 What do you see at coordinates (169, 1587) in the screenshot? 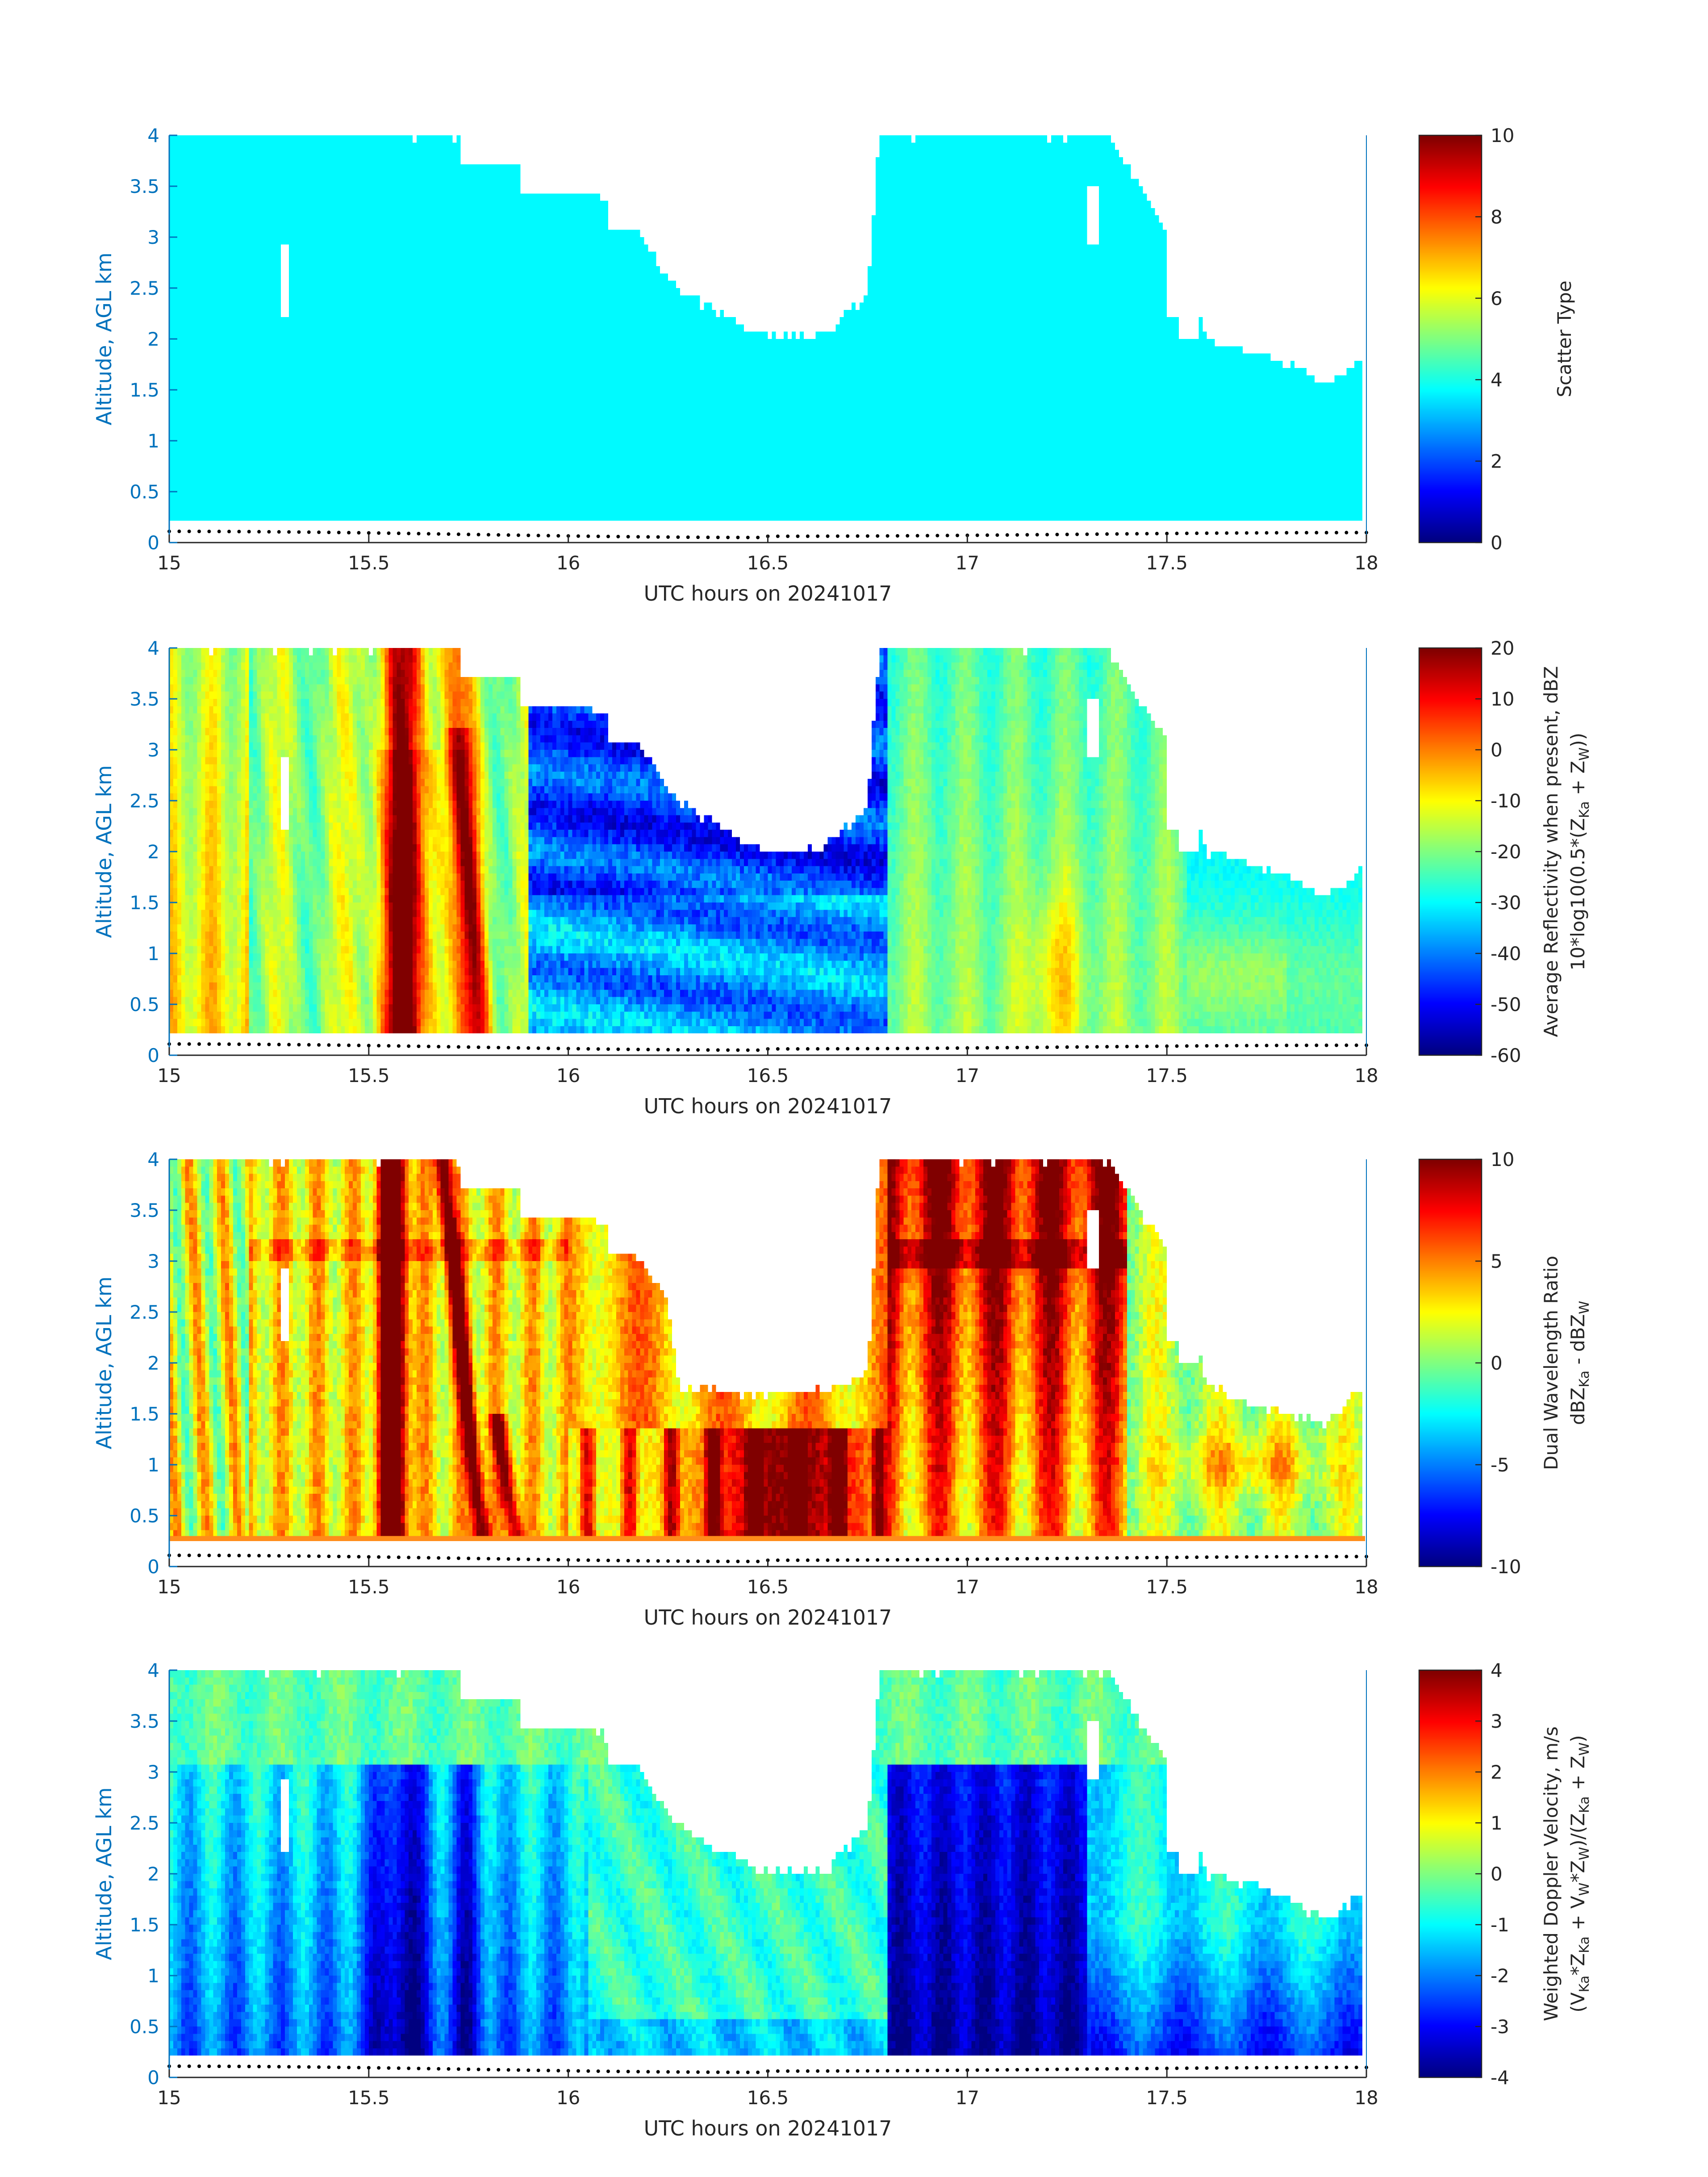
I see `x-tick-label: 15` at bounding box center [169, 1587].